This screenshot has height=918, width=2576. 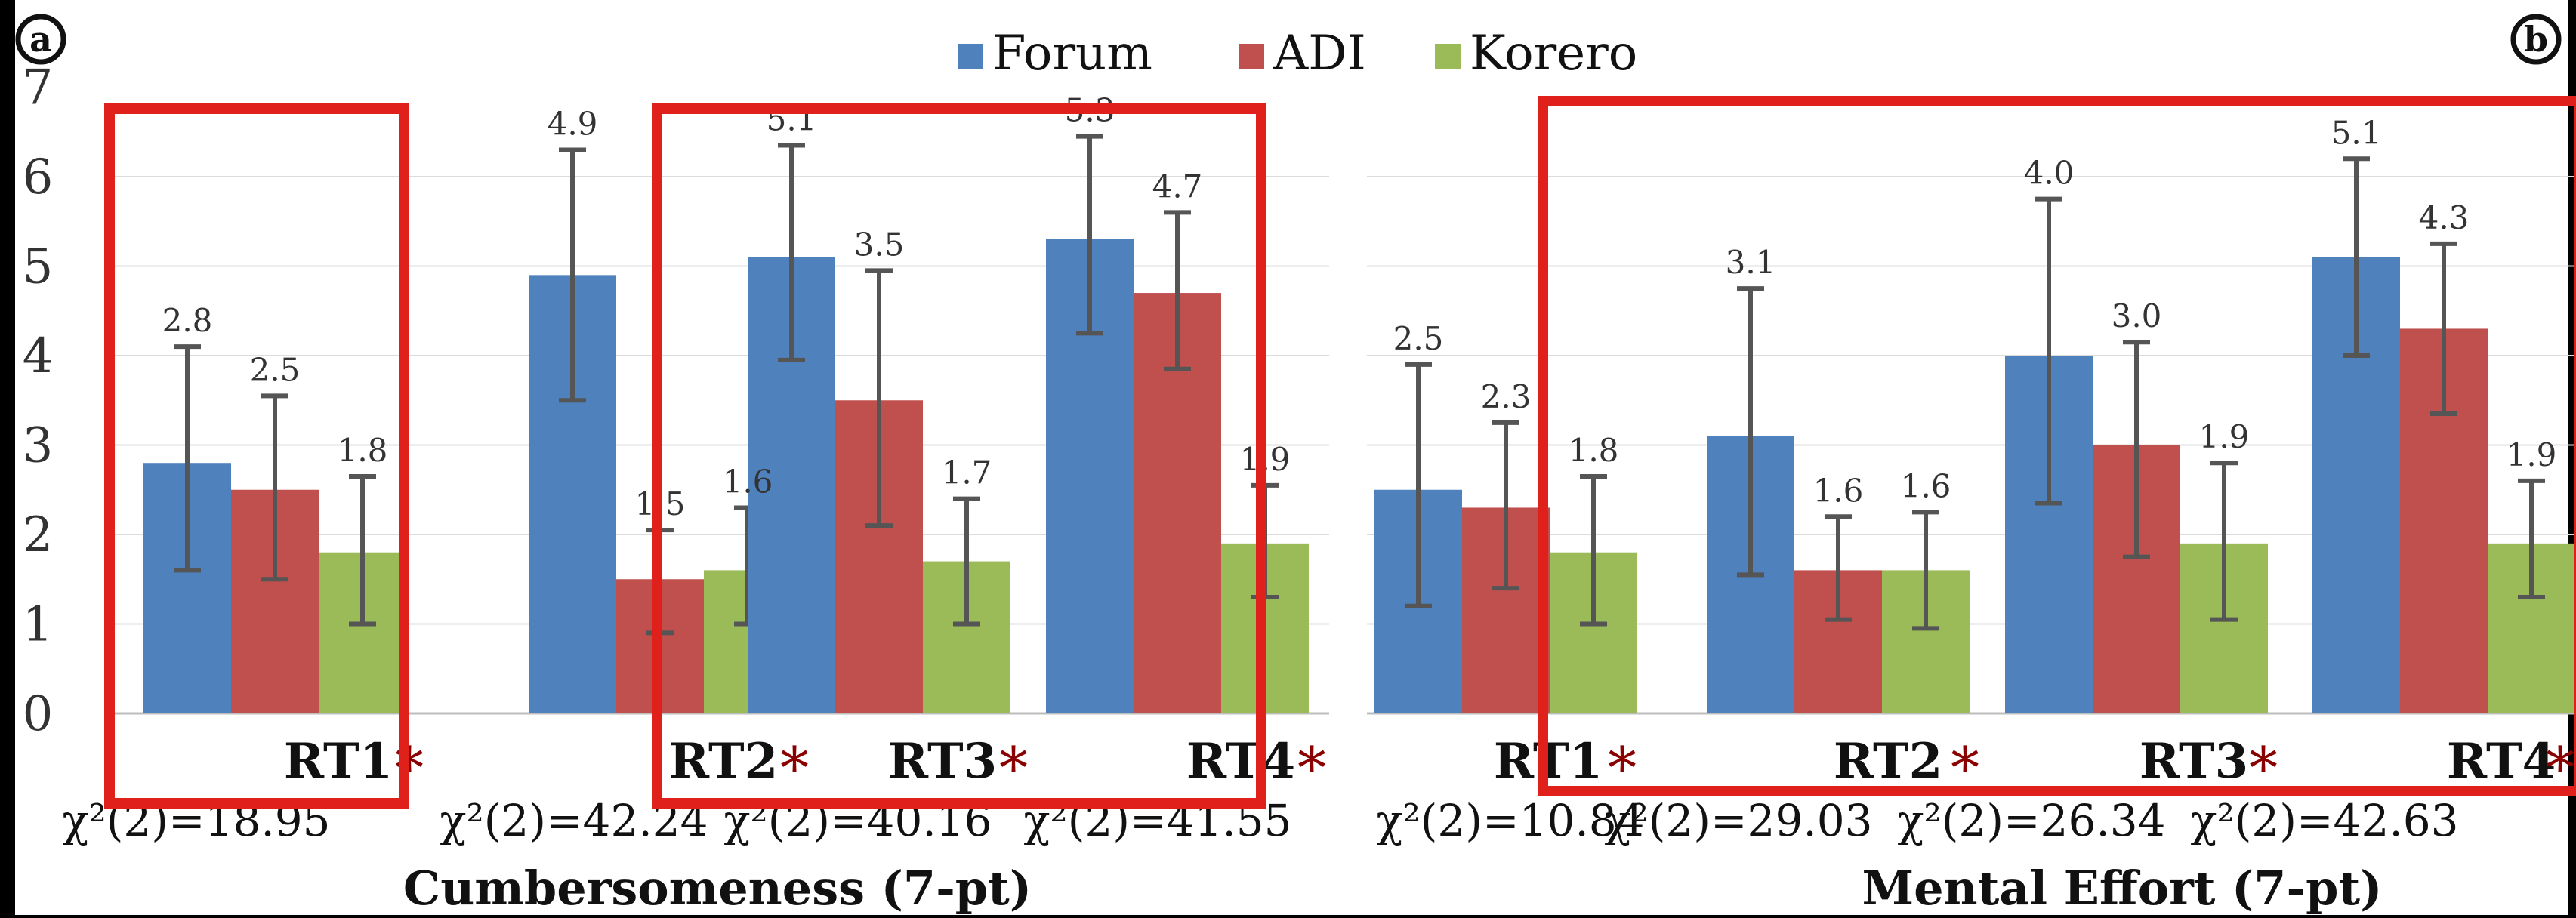 What do you see at coordinates (1553, 54) in the screenshot?
I see `legend-label-korero: Korero` at bounding box center [1553, 54].